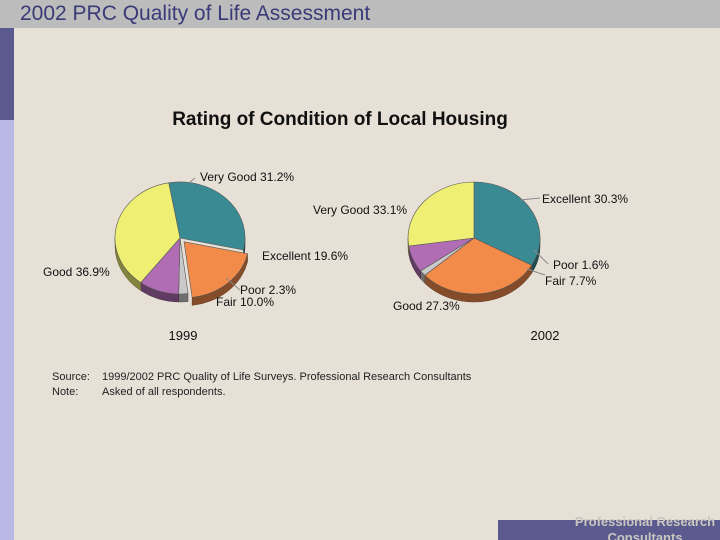  What do you see at coordinates (164, 392) in the screenshot?
I see `note-text: Asked of all respondents.` at bounding box center [164, 392].